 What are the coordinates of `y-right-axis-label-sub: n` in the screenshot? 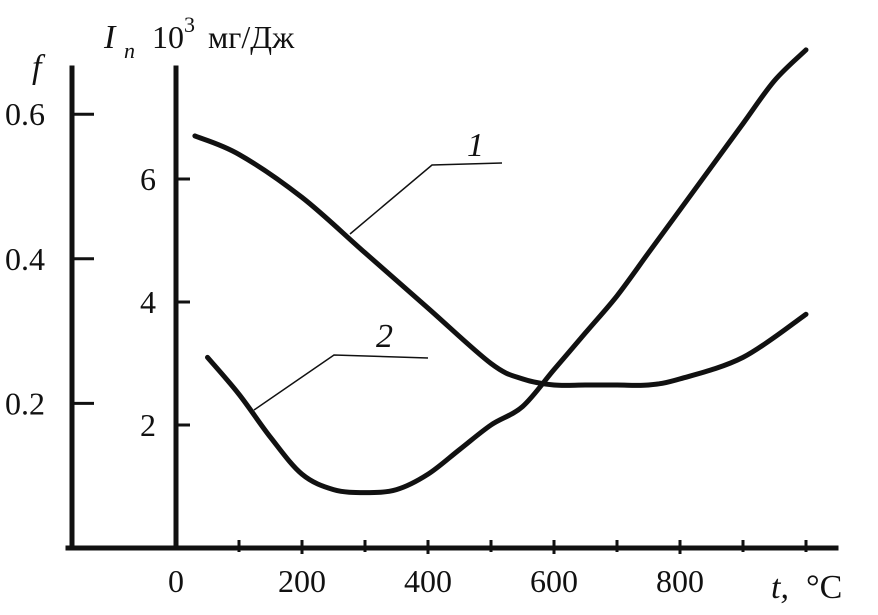 It's located at (129, 50).